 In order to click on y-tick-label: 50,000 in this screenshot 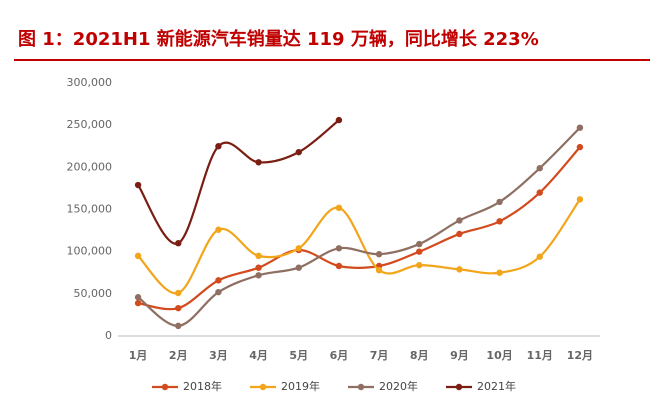, I will do `click(93, 293)`.